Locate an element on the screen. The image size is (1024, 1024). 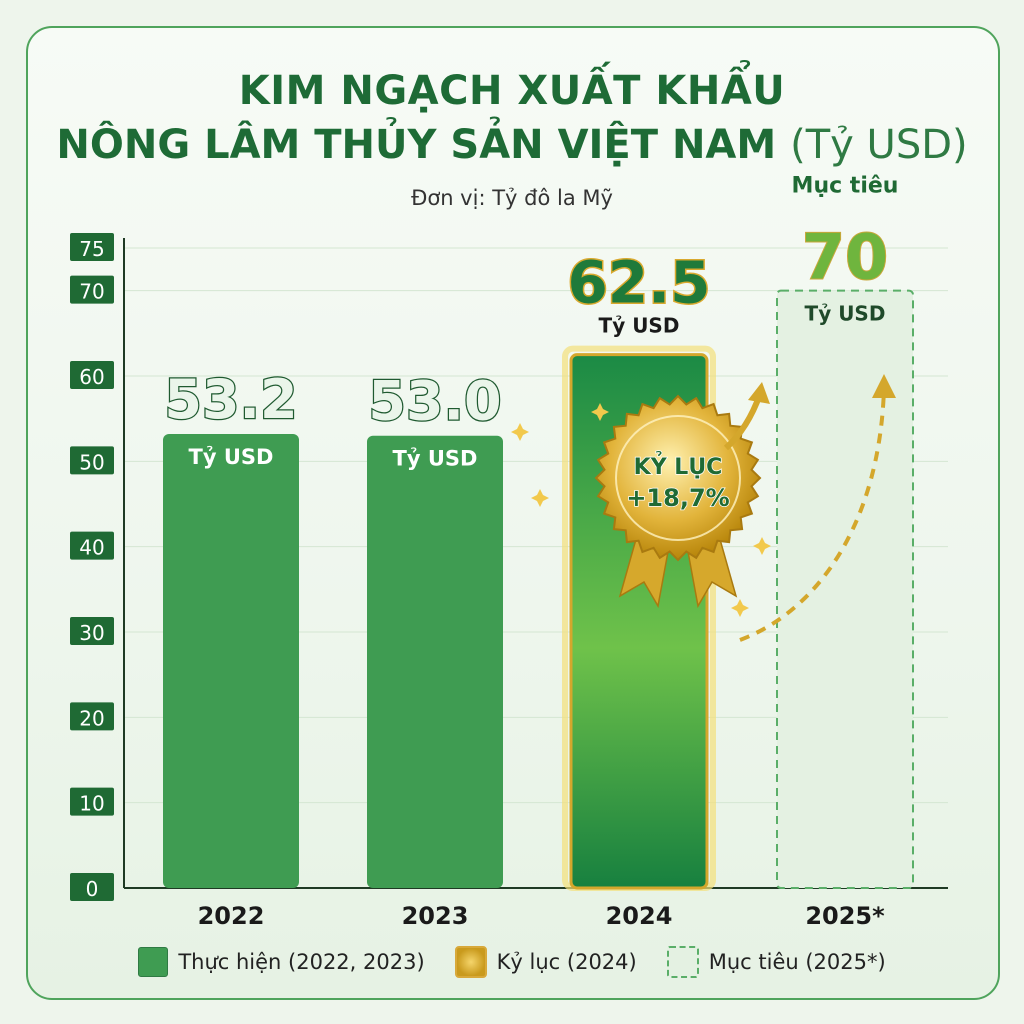
legend-label-target: Mục tiêu (2025*) is located at coordinates (797, 962).